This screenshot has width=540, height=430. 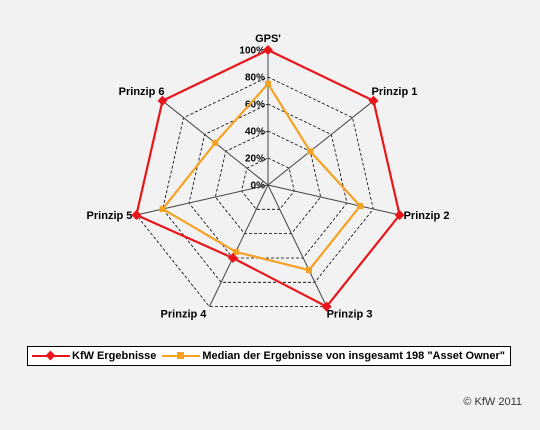 I want to click on tick-label-0: 0%, so click(x=258, y=186).